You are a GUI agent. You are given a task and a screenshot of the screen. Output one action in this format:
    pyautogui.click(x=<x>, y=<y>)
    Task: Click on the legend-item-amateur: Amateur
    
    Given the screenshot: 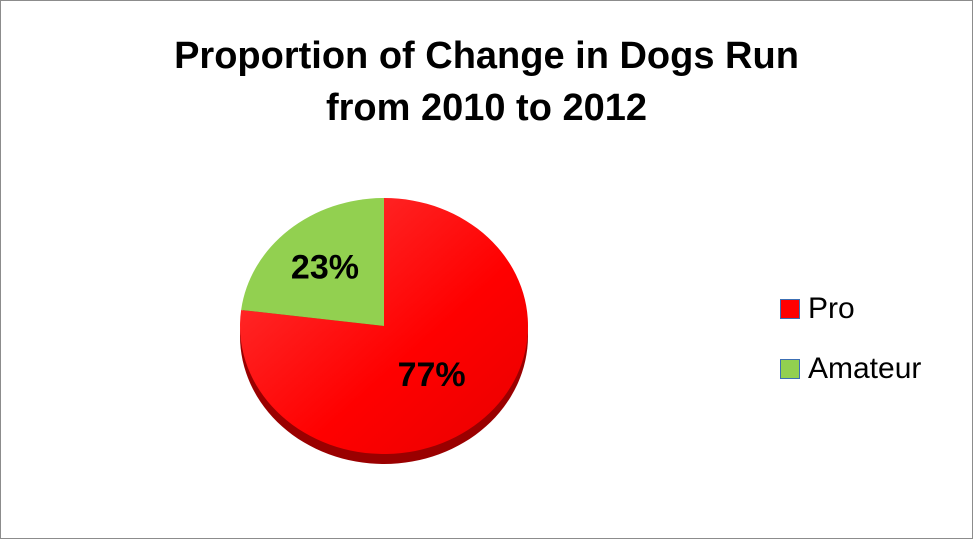 What is the action you would take?
    pyautogui.click(x=850, y=369)
    